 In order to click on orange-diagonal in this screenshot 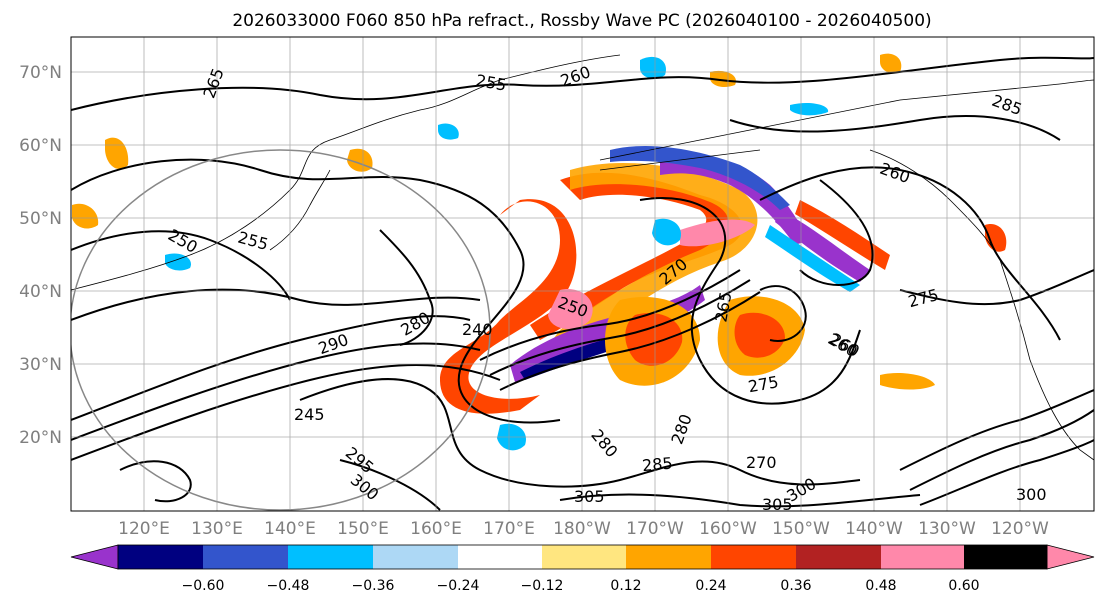, I will do `click(842, 235)`.